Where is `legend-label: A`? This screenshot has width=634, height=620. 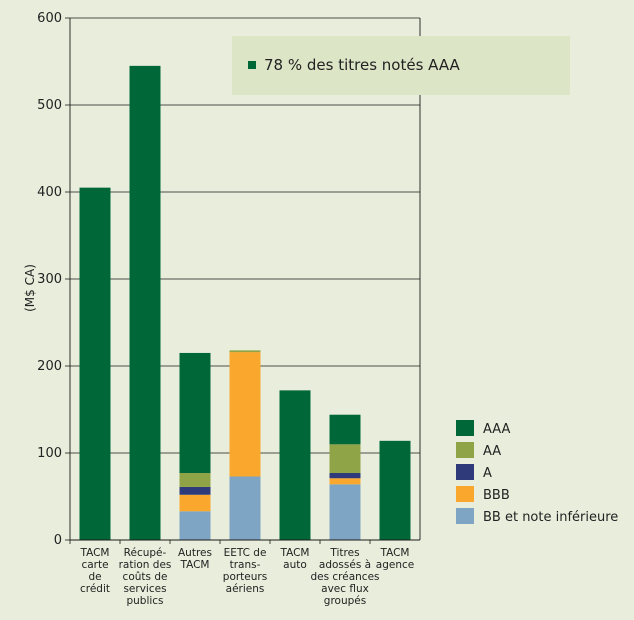
legend-label: A is located at coordinates (487, 473).